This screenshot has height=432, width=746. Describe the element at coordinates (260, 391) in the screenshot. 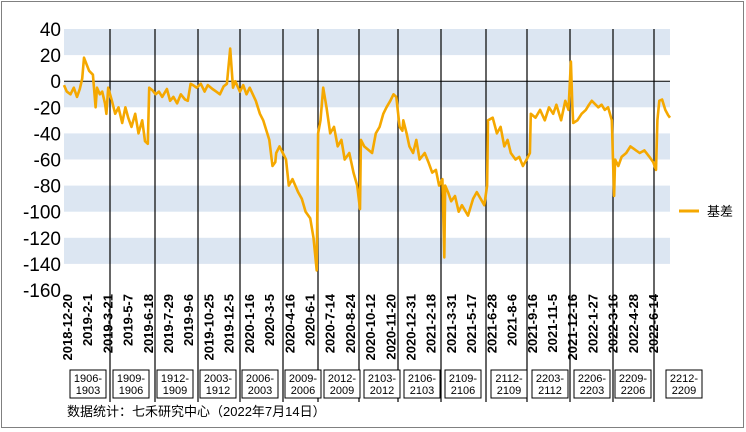

I see `contract-label-line2: 2003` at that location.